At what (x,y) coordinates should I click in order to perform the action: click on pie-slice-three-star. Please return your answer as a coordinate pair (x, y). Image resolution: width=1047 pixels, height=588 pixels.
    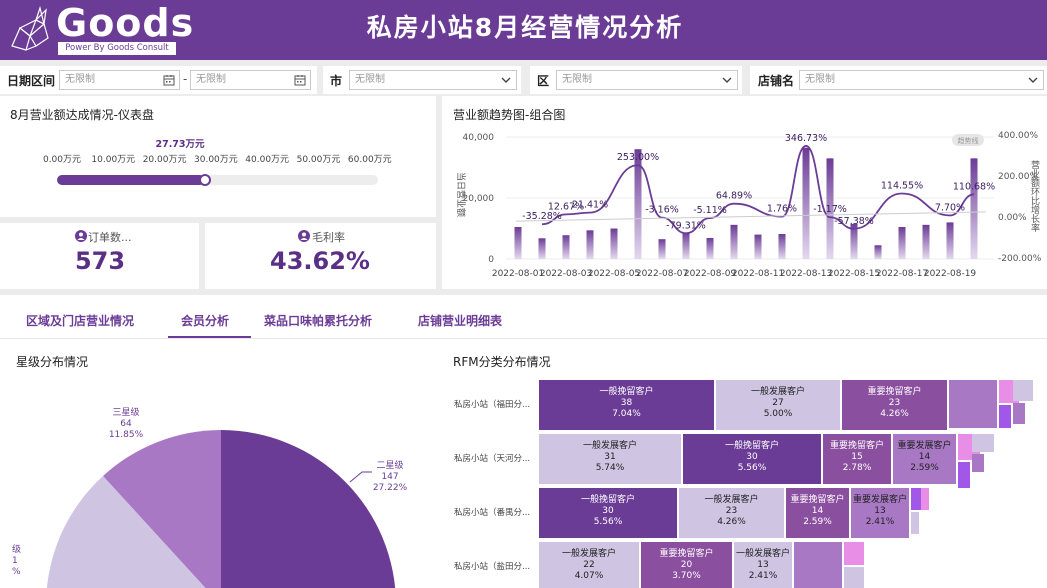
    Looking at the image, I should click on (162, 509).